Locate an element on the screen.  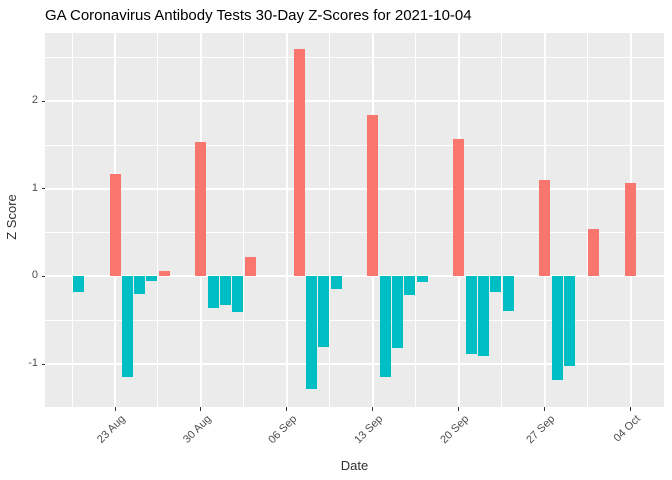
bar-24-sep is located at coordinates (508, 293).